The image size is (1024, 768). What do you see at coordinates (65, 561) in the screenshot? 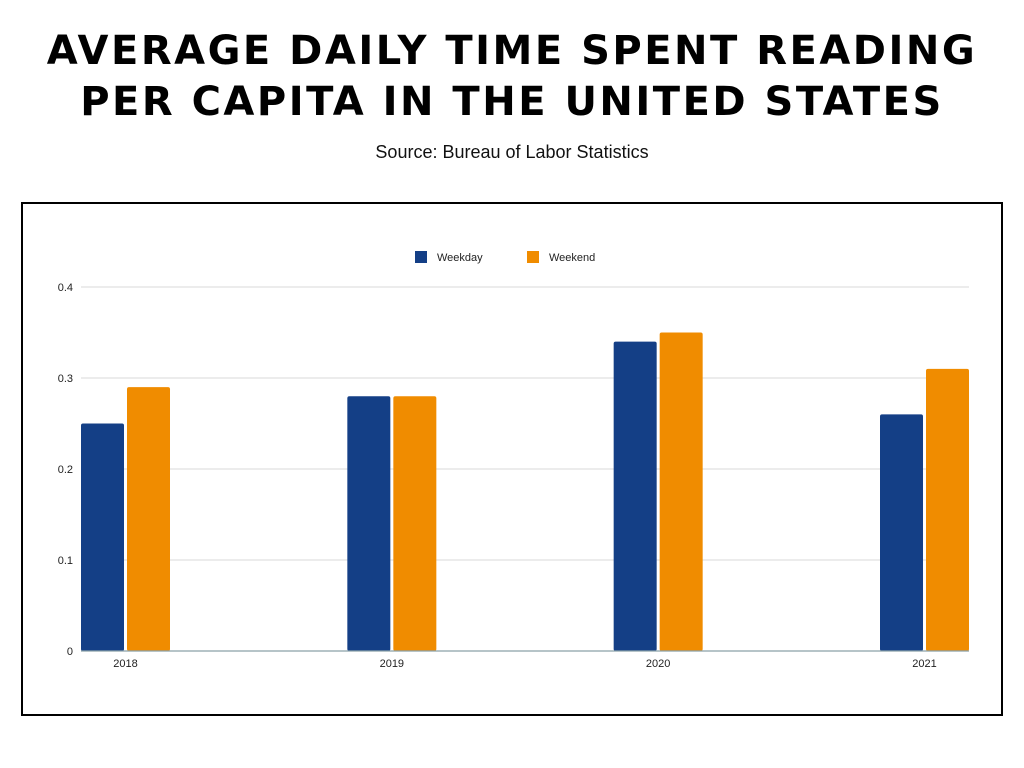
I see `y-tick-label: 0.1` at bounding box center [65, 561].